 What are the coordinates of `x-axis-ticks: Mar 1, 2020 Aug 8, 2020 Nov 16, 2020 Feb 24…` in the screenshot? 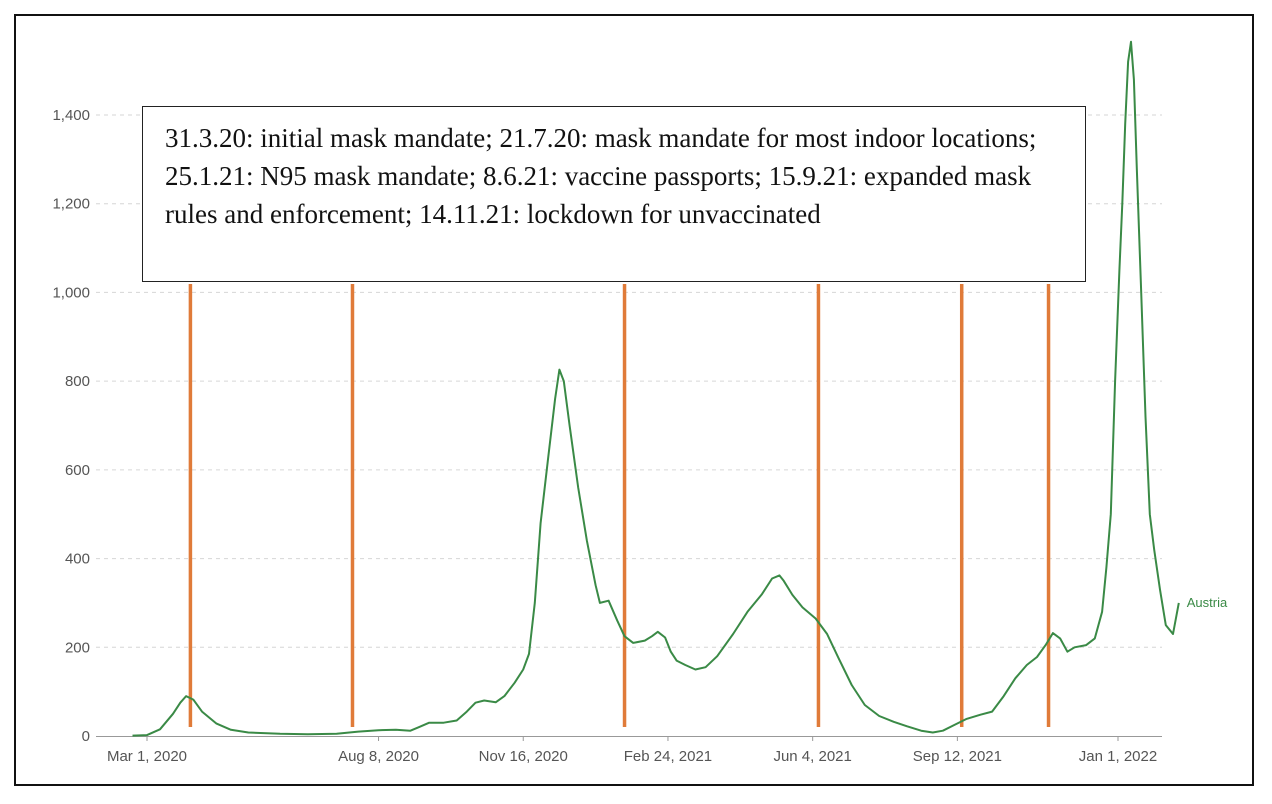 It's located at (632, 750).